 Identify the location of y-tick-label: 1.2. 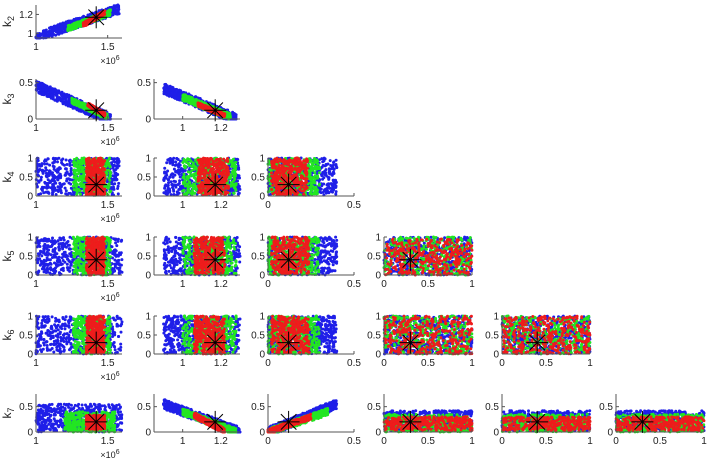
(26, 15).